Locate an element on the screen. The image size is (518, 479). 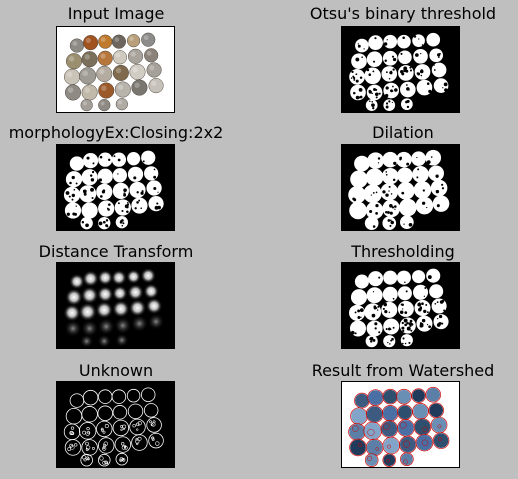
otsu-binary-mask is located at coordinates (399, 72).